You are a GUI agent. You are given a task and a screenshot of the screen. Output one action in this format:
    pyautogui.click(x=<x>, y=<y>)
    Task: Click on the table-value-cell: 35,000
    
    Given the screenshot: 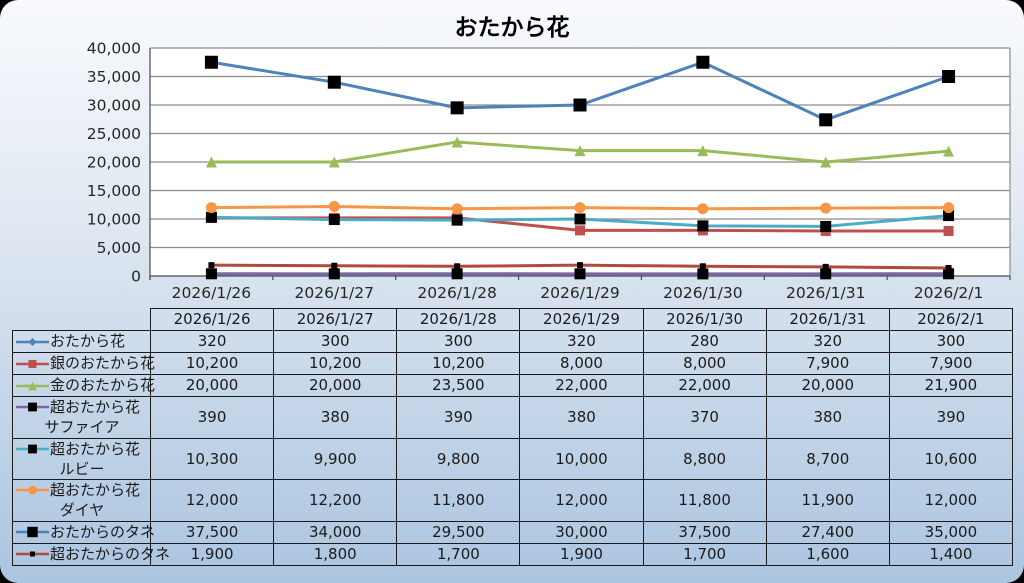 What is the action you would take?
    pyautogui.click(x=950, y=532)
    